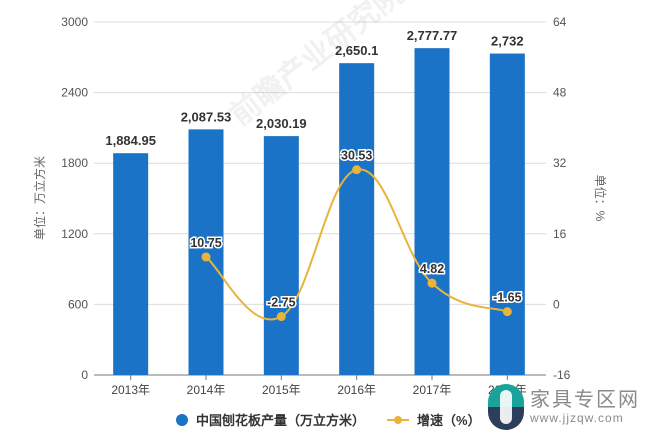  I want to click on legend-label-growth: 增速（%）, so click(449, 420).